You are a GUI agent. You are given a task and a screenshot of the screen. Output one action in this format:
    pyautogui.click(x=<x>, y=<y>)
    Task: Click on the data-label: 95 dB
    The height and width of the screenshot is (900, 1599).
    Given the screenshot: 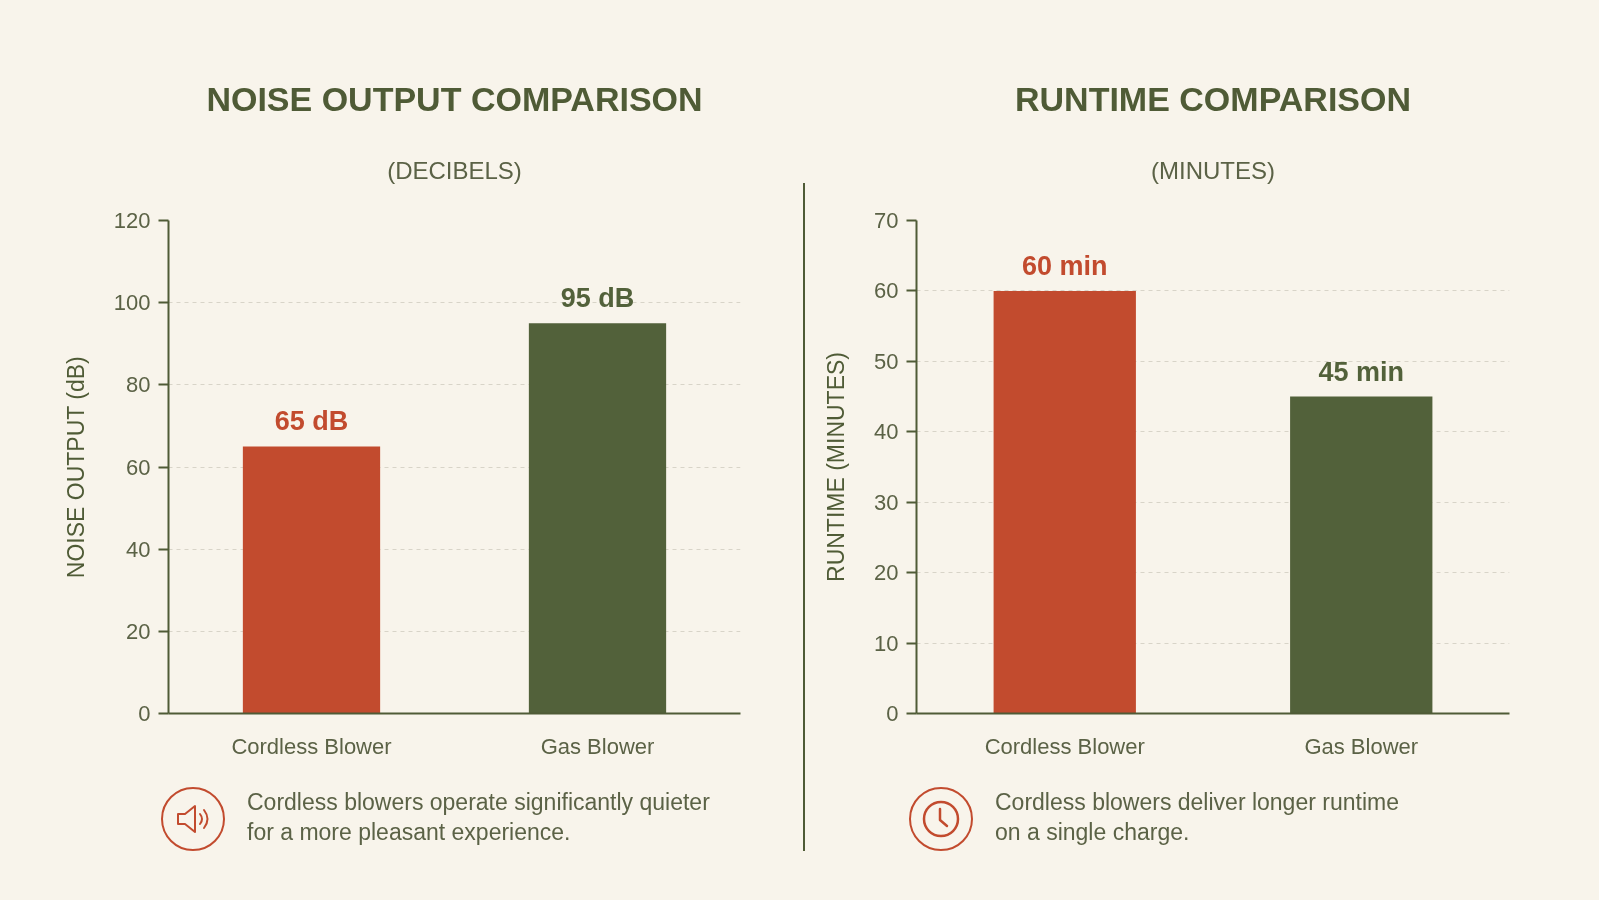 What is the action you would take?
    pyautogui.click(x=597, y=298)
    